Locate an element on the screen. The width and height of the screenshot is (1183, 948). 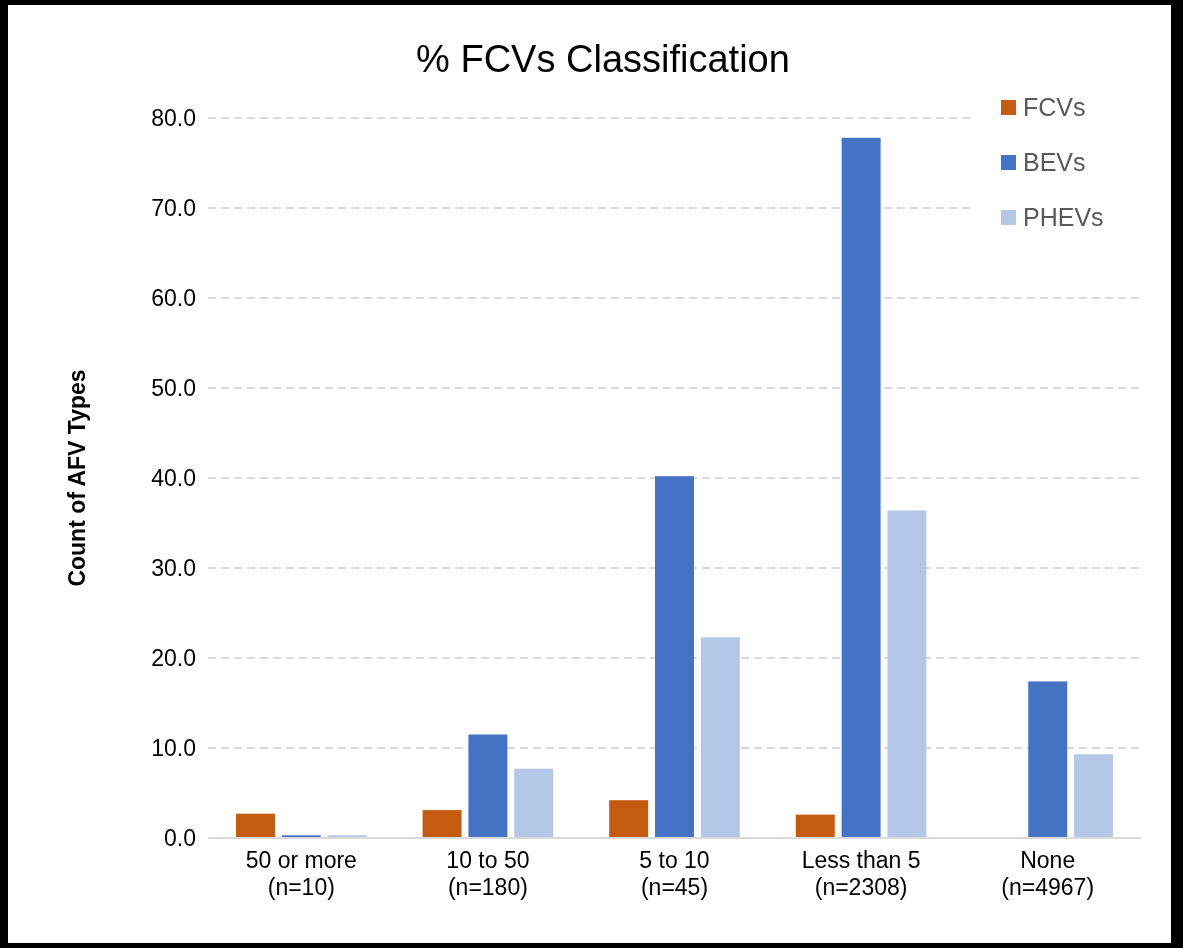
chart-title: % FCVs Classification is located at coordinates (603, 59).